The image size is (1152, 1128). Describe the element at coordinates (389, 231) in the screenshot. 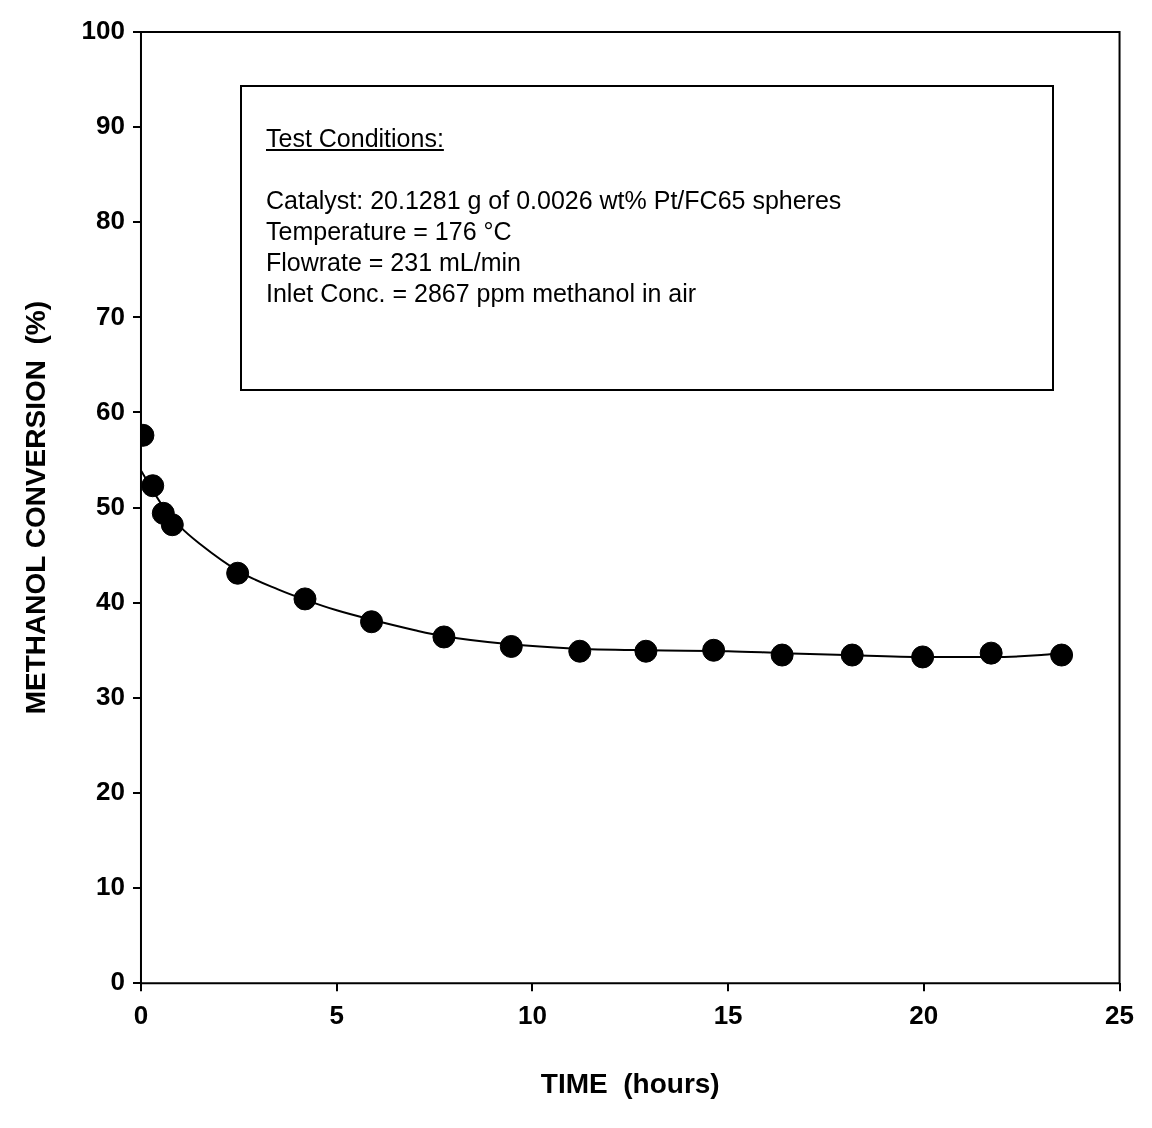

I see `annotation: Temperature = 176 °C` at that location.